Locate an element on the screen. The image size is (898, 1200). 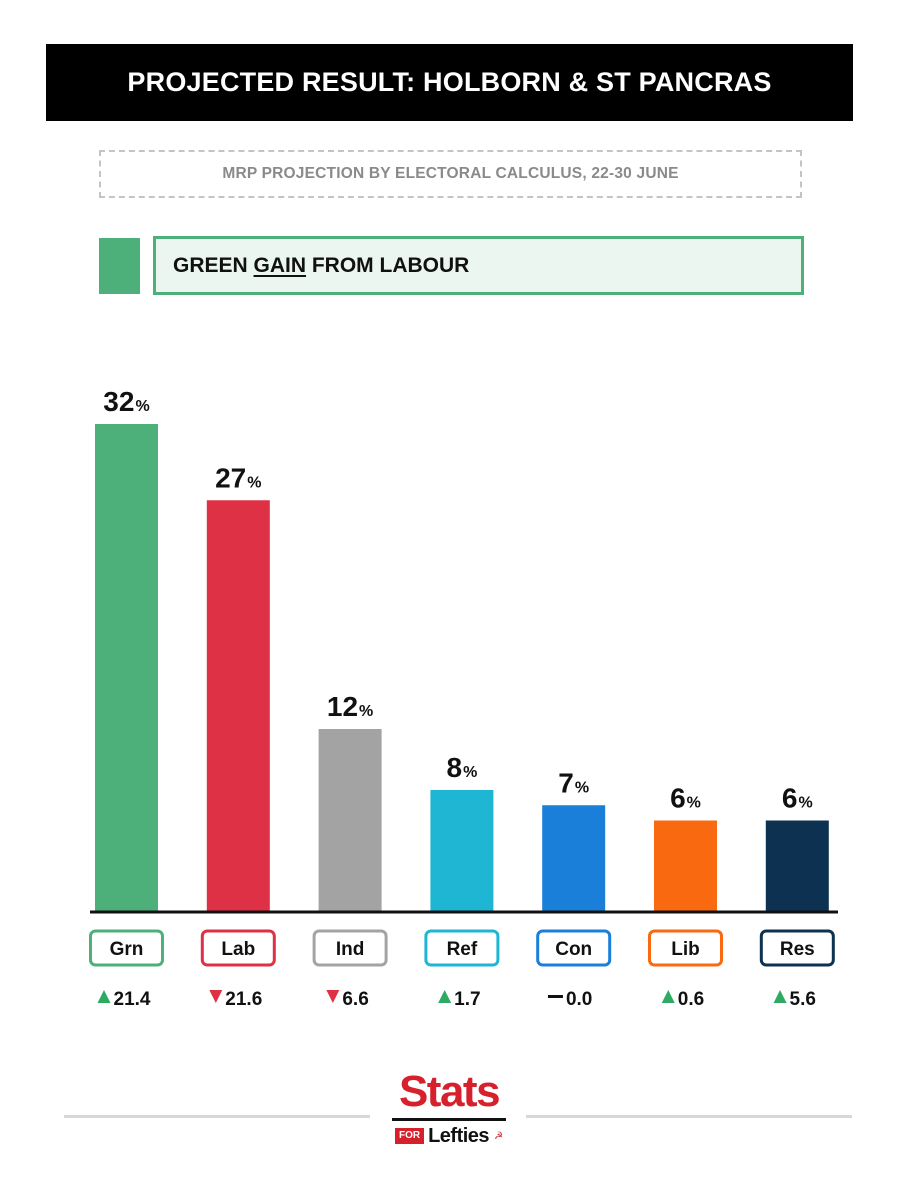
party-tag-grn: Grn is located at coordinates (126, 948).